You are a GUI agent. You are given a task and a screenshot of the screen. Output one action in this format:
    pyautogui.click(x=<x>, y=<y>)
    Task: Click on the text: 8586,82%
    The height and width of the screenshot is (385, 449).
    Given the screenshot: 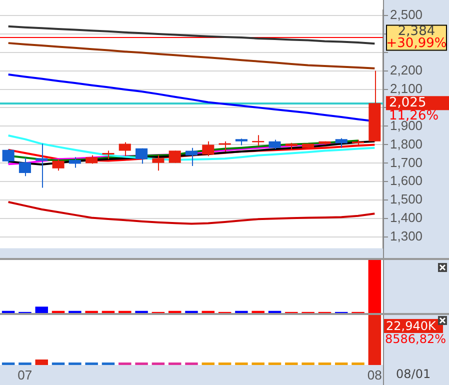 What is the action you would take?
    pyautogui.click(x=415, y=339)
    